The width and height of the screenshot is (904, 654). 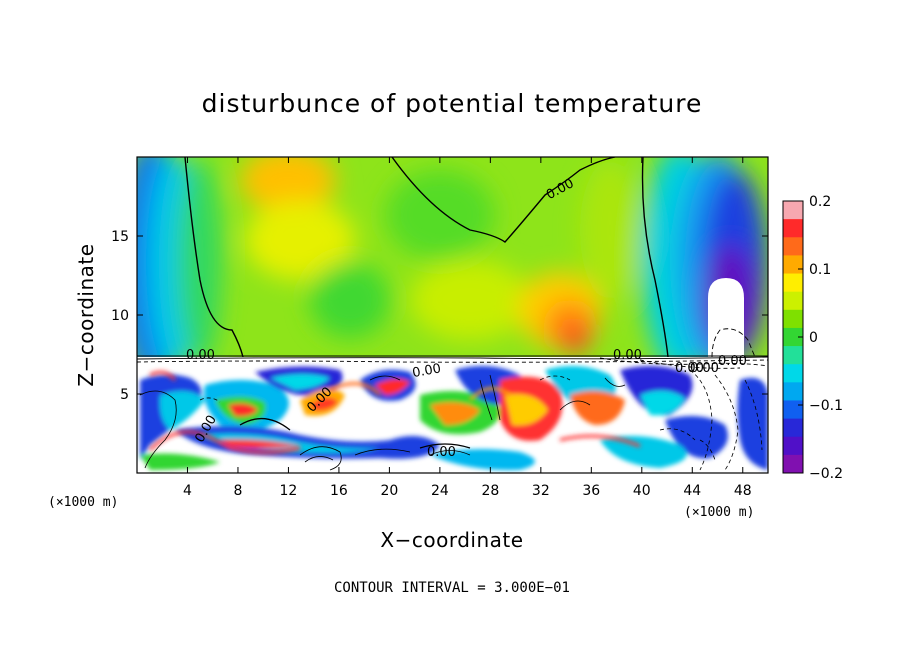 I want to click on x-axis-label: X−coordinate, so click(x=451, y=540).